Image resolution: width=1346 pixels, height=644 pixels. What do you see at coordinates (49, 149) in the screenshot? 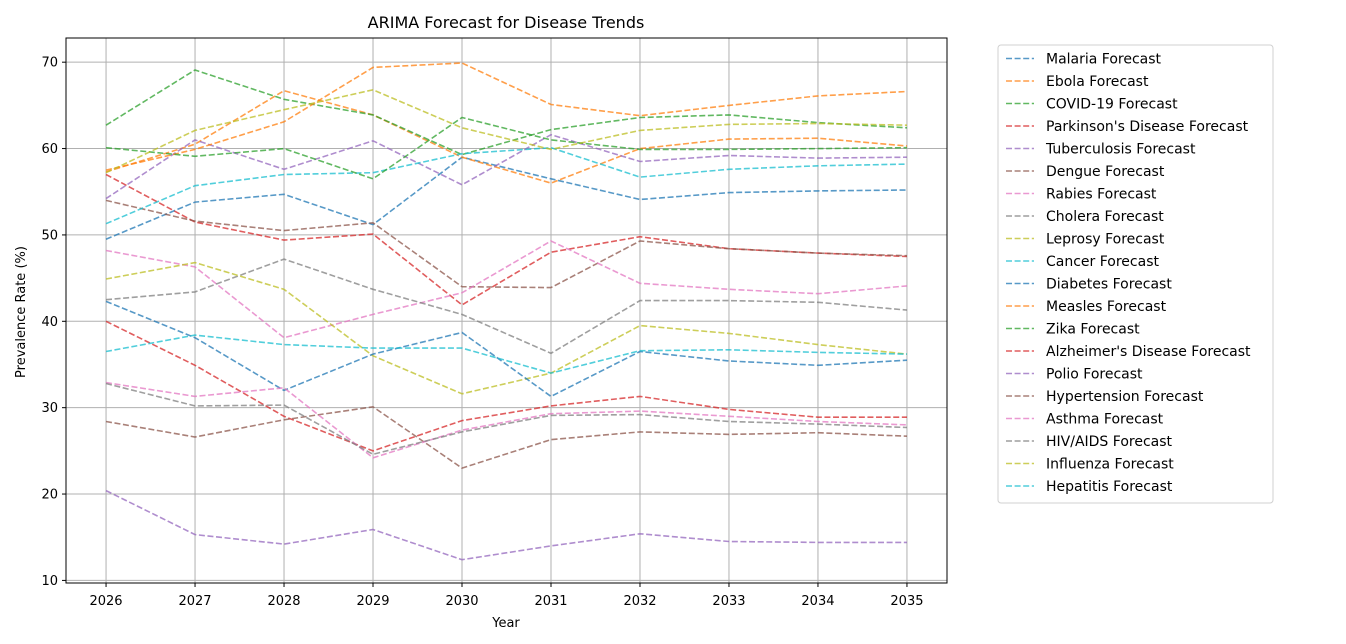
I see `y-tick-label: 60` at bounding box center [49, 149].